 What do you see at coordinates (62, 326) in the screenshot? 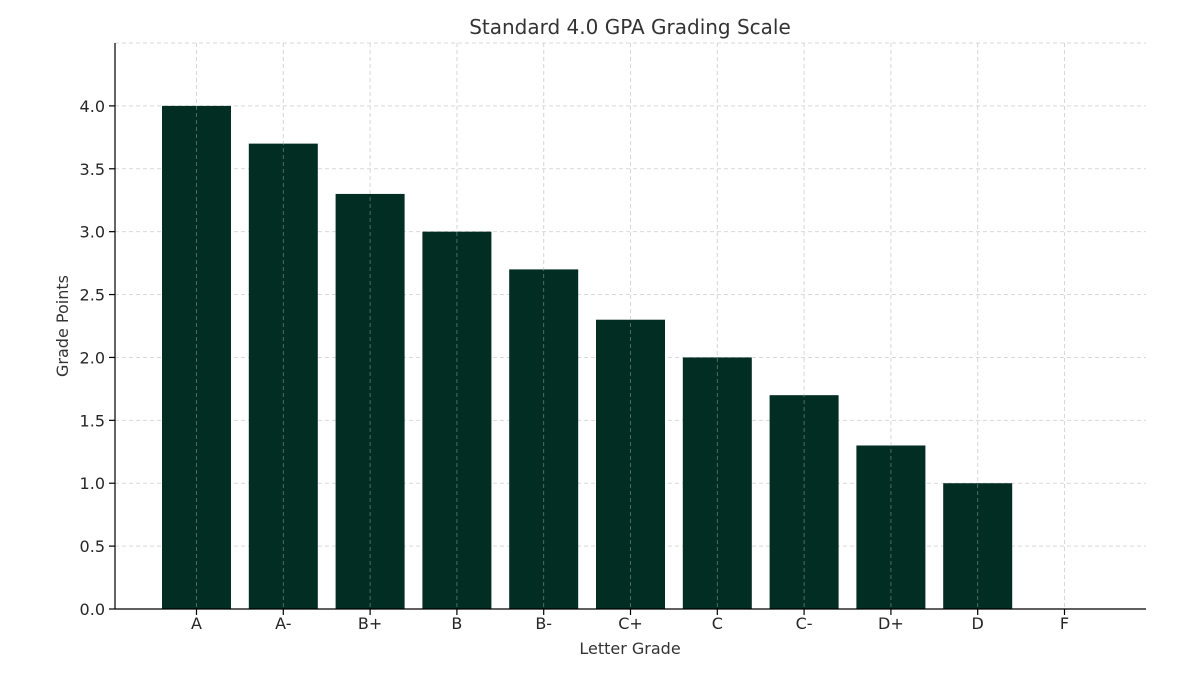
I see `y-axis-label: Grade Points` at bounding box center [62, 326].